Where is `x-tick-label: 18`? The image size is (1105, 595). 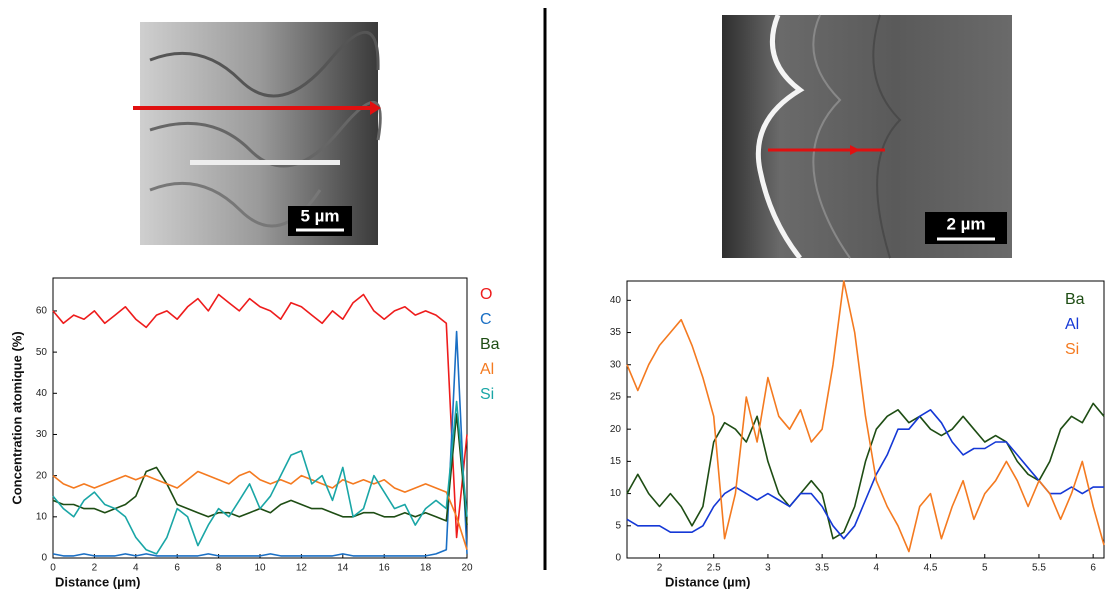 x-tick-label: 18 is located at coordinates (426, 568).